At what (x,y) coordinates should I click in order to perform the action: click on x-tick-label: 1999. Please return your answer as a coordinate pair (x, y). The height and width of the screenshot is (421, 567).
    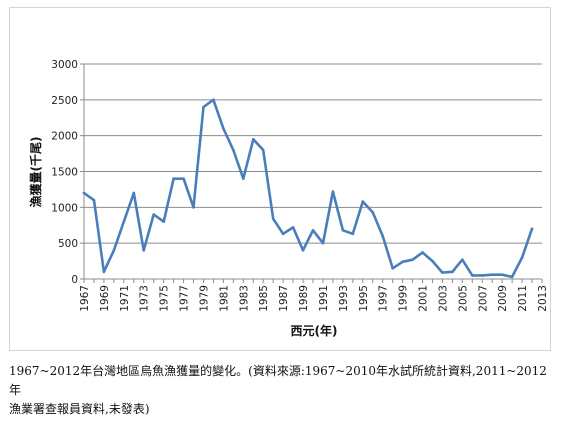
    Looking at the image, I should click on (404, 298).